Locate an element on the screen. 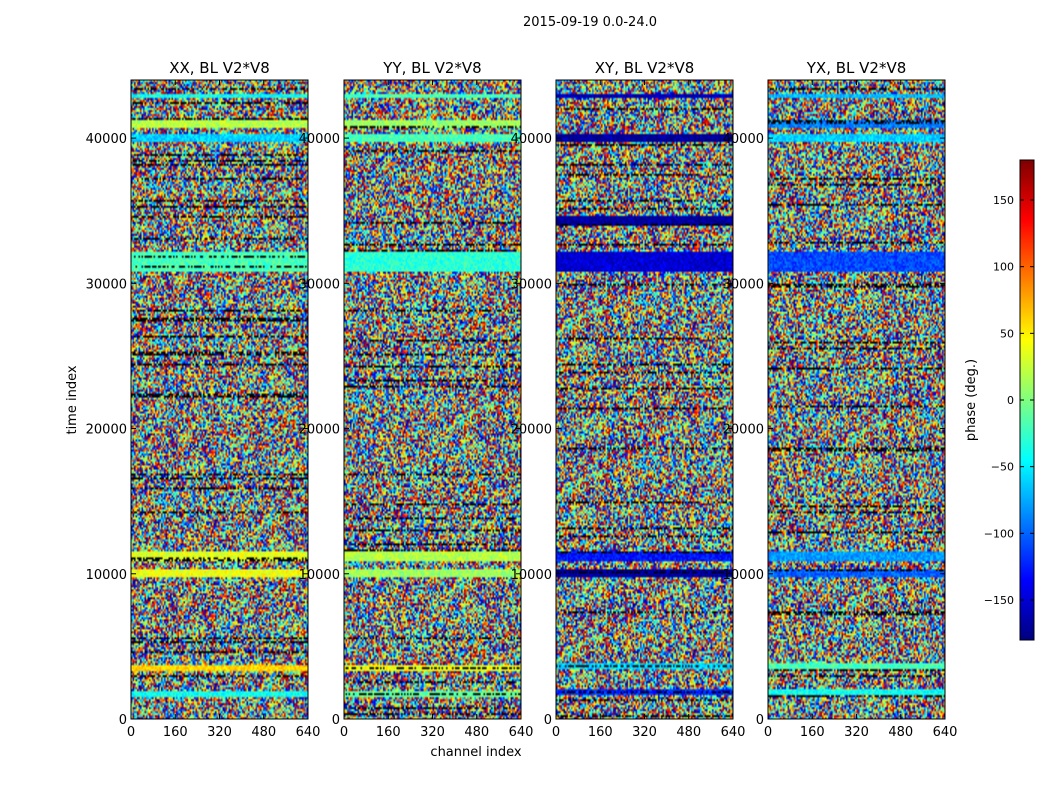  panel-title: XX, BL V2*V8 is located at coordinates (219, 68).